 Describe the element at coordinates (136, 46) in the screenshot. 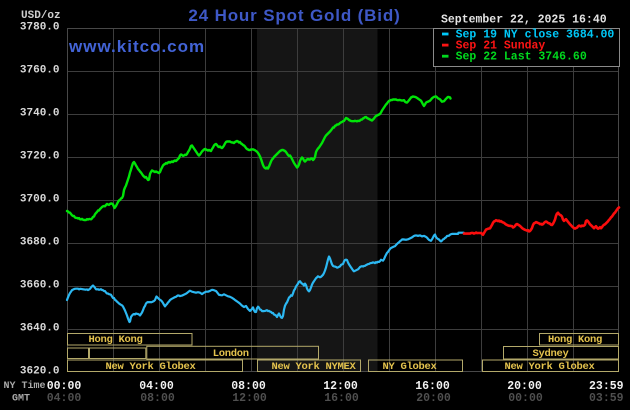

I see `svg-text: www.kitco.com` at that location.